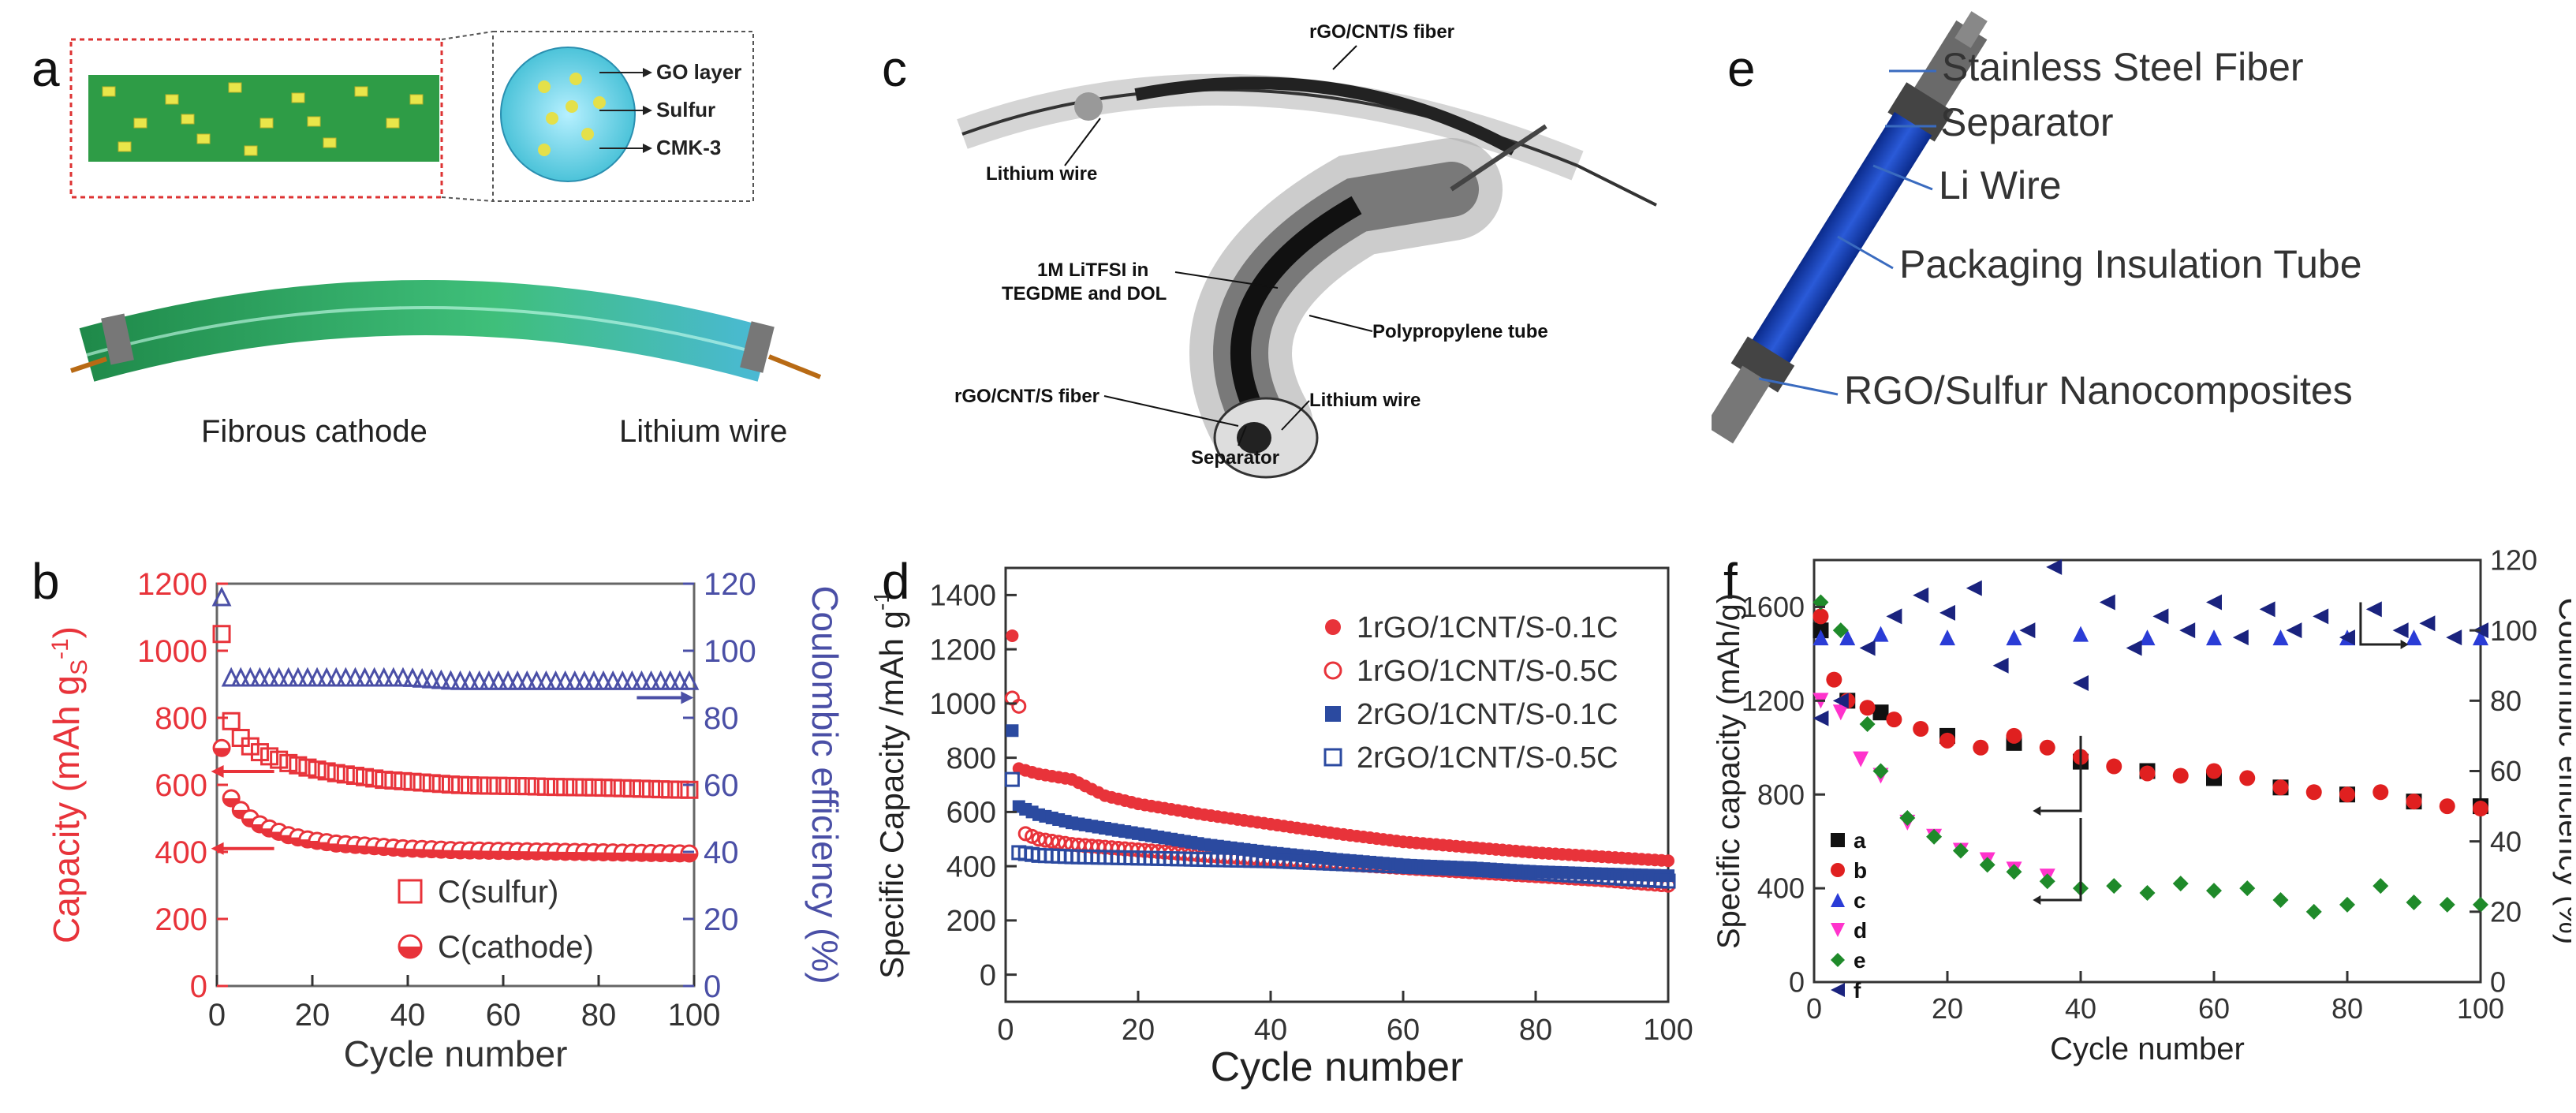 The image size is (2576, 1113). What do you see at coordinates (1487, 714) in the screenshot?
I see `legend-label: 2rGO/1CNT/S-0.1C` at bounding box center [1487, 714].